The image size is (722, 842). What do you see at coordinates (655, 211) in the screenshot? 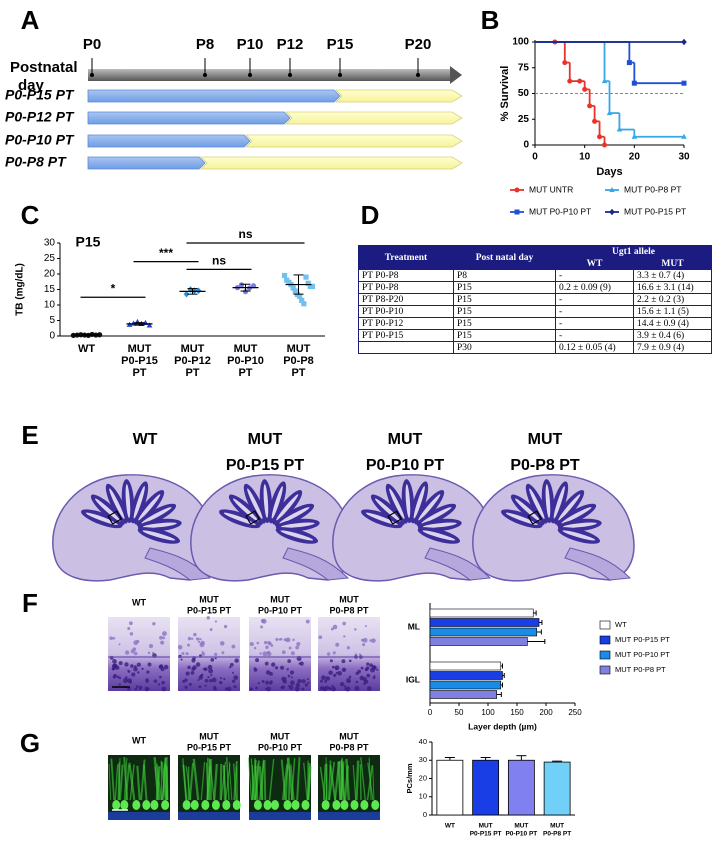
I see `legend-label: MUT P0-P15 PT` at bounding box center [655, 211].